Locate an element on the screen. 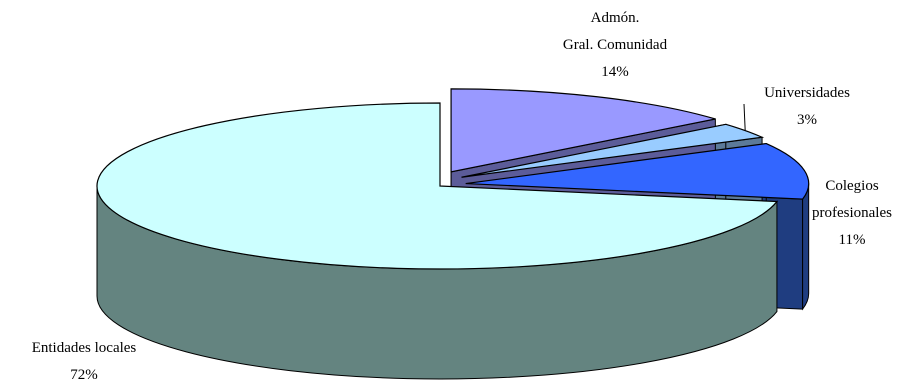 This screenshot has width=912, height=383. label-admon-line-1: Admón. is located at coordinates (615, 18).